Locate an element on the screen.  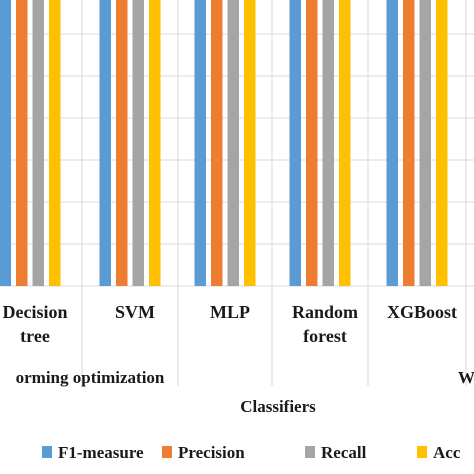
legend-label: F1-measure is located at coordinates (101, 452).